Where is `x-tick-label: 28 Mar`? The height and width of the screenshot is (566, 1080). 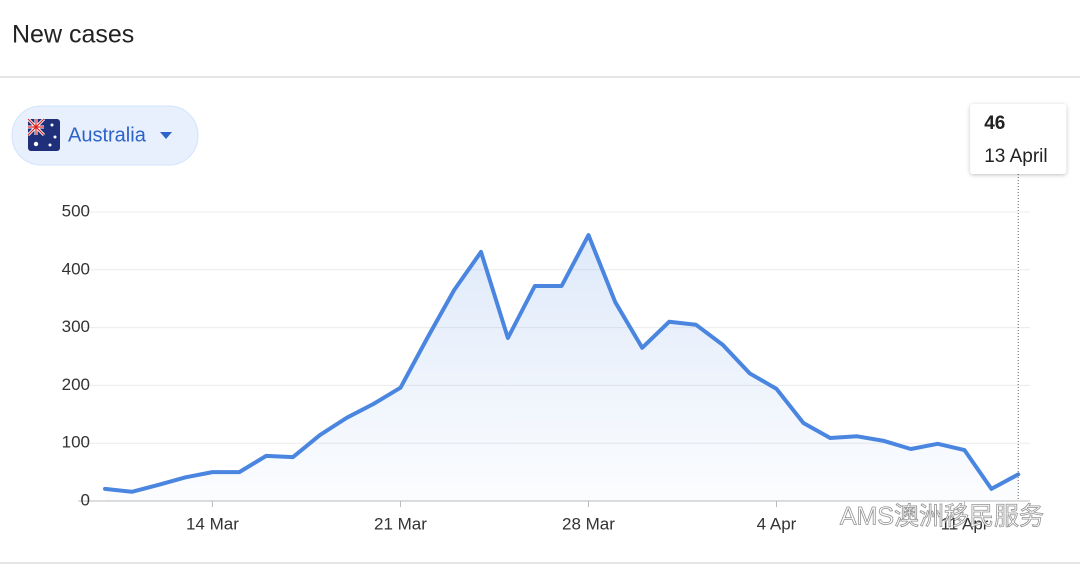
x-tick-label: 28 Mar is located at coordinates (588, 523).